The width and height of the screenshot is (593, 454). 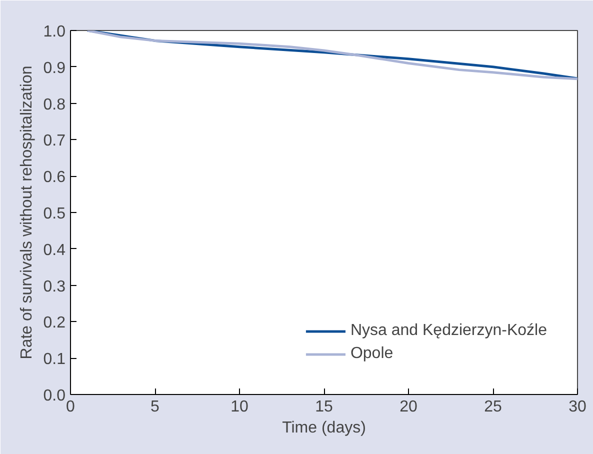 I want to click on y-tick-label: 1.0, so click(x=54, y=32).